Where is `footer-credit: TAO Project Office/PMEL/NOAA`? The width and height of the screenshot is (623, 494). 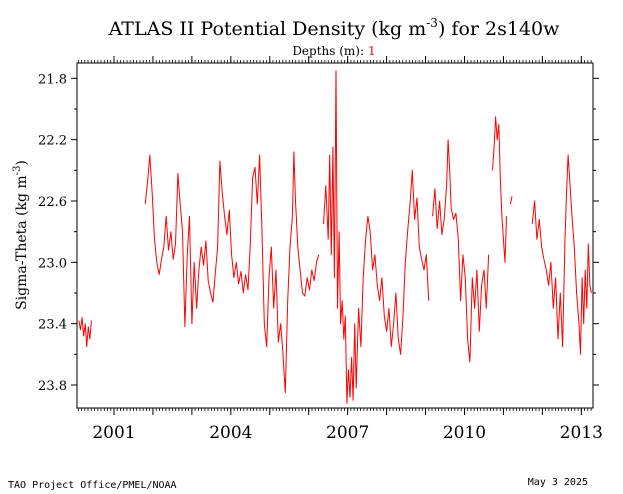 footer-credit: TAO Project Office/PMEL/NOAA is located at coordinates (92, 485).